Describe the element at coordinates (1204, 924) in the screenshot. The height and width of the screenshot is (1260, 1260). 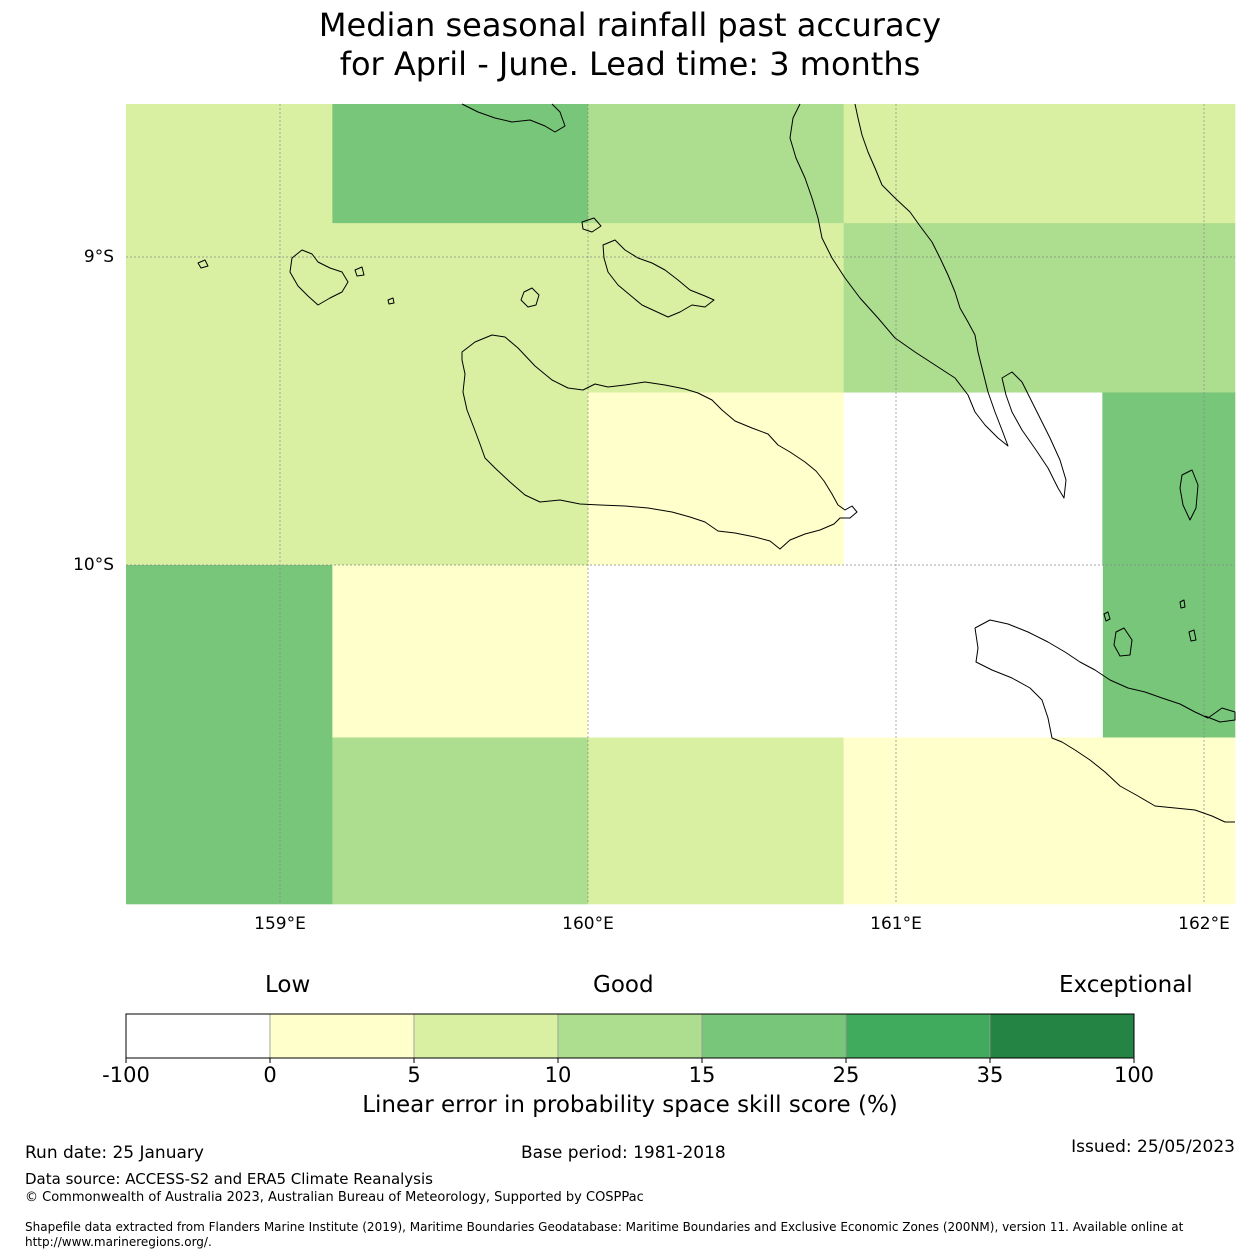
I see `lon-label-162e: 162°E` at that location.